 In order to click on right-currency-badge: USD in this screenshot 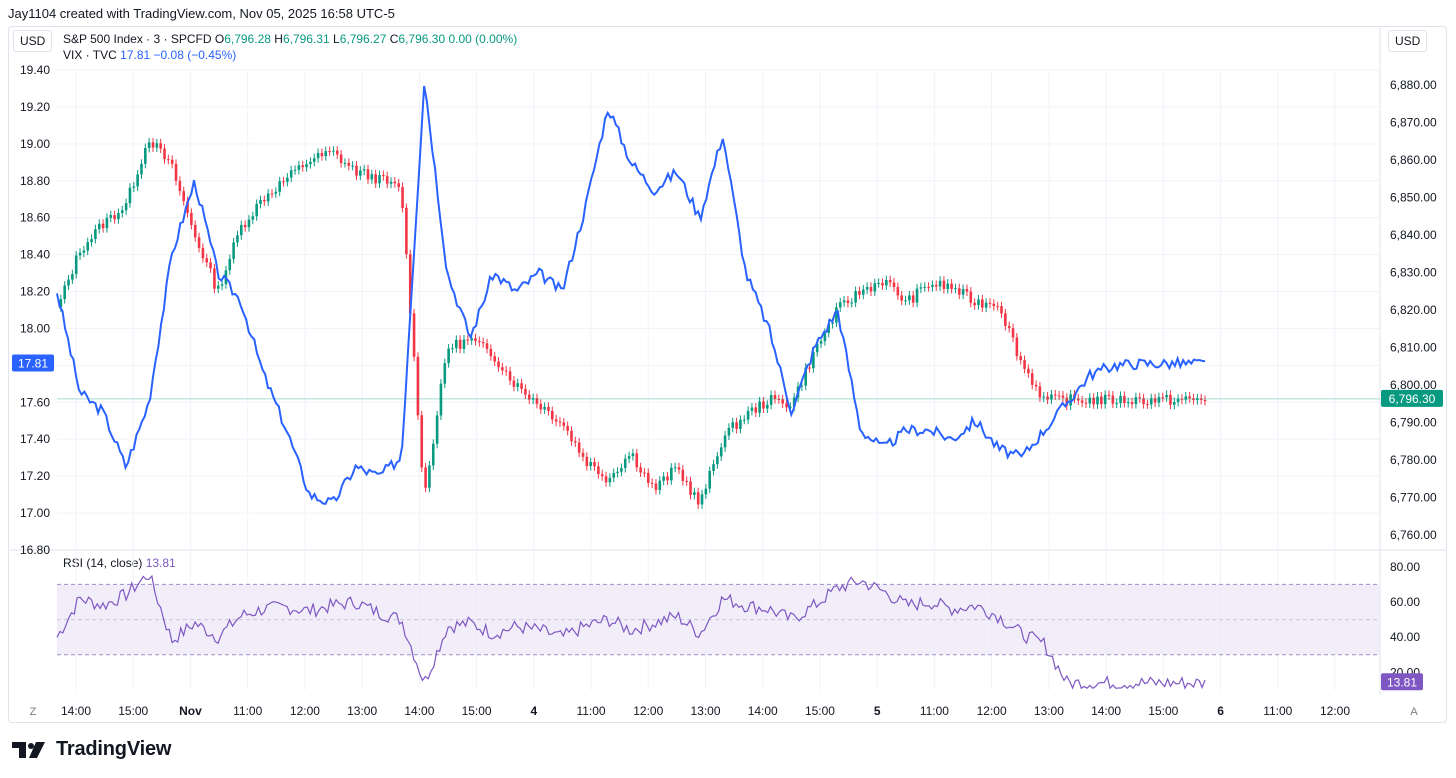, I will do `click(1408, 41)`.